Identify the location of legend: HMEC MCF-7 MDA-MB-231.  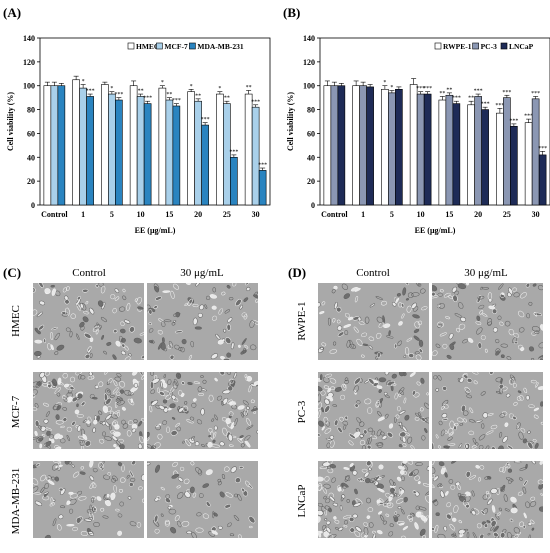
(185, 46).